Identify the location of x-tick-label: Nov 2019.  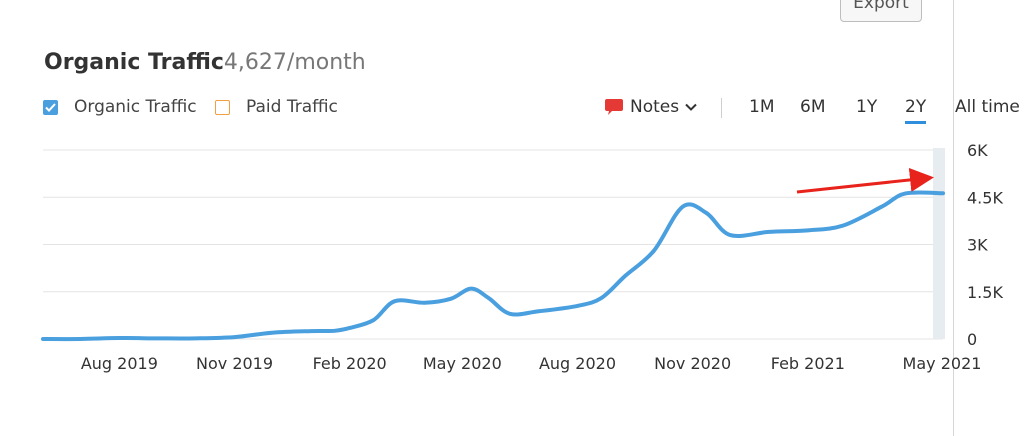
(234, 363).